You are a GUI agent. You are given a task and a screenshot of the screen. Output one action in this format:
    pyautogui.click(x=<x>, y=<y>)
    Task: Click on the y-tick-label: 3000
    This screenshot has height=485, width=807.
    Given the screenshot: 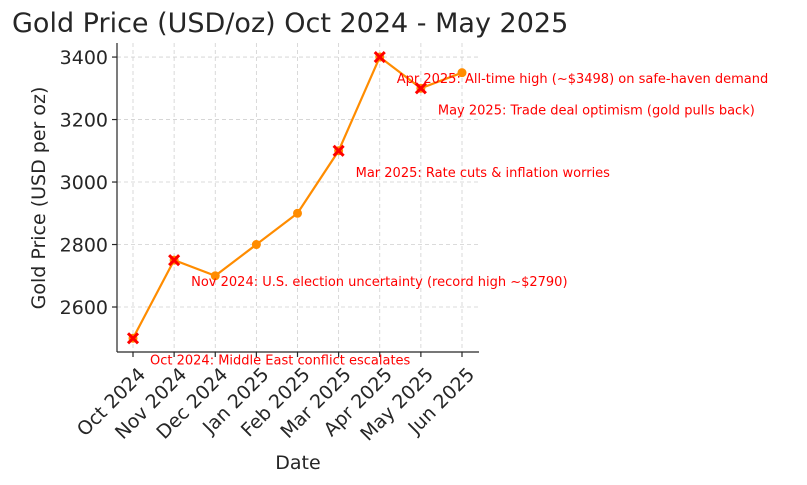 What is the action you would take?
    pyautogui.click(x=84, y=183)
    